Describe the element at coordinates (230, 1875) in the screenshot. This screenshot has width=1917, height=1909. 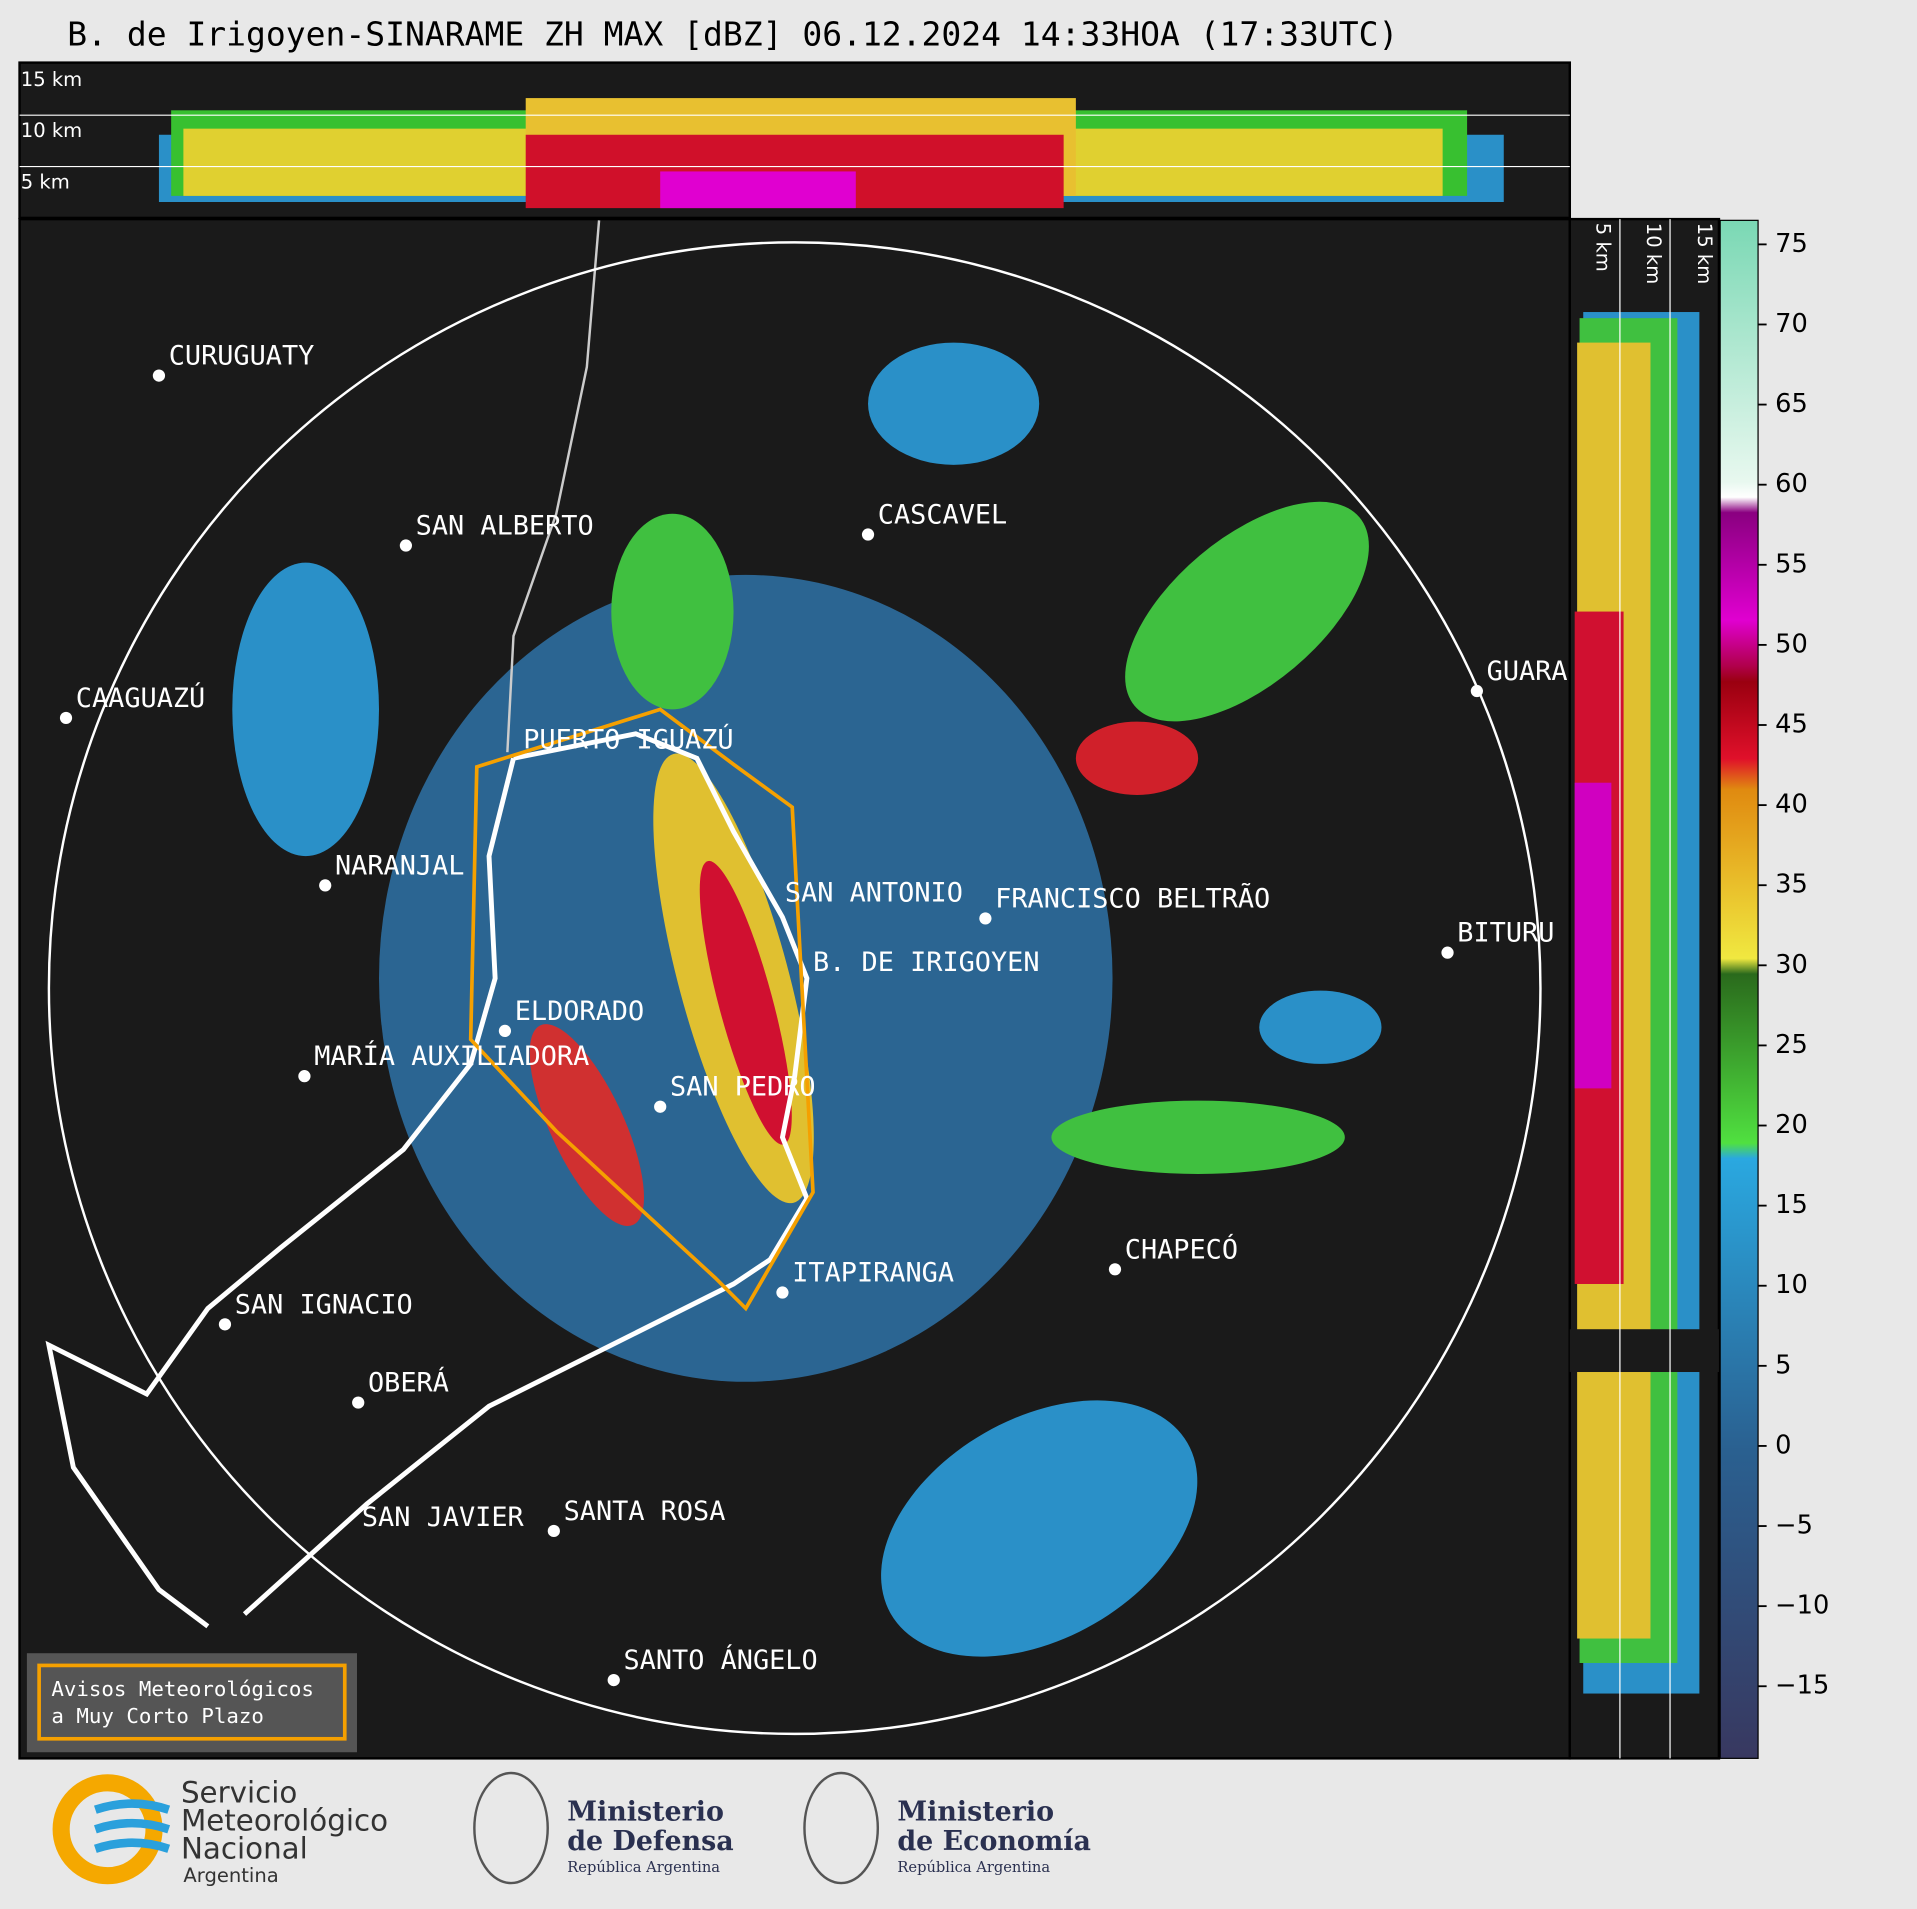
I see `logo-text: Argentina` at that location.